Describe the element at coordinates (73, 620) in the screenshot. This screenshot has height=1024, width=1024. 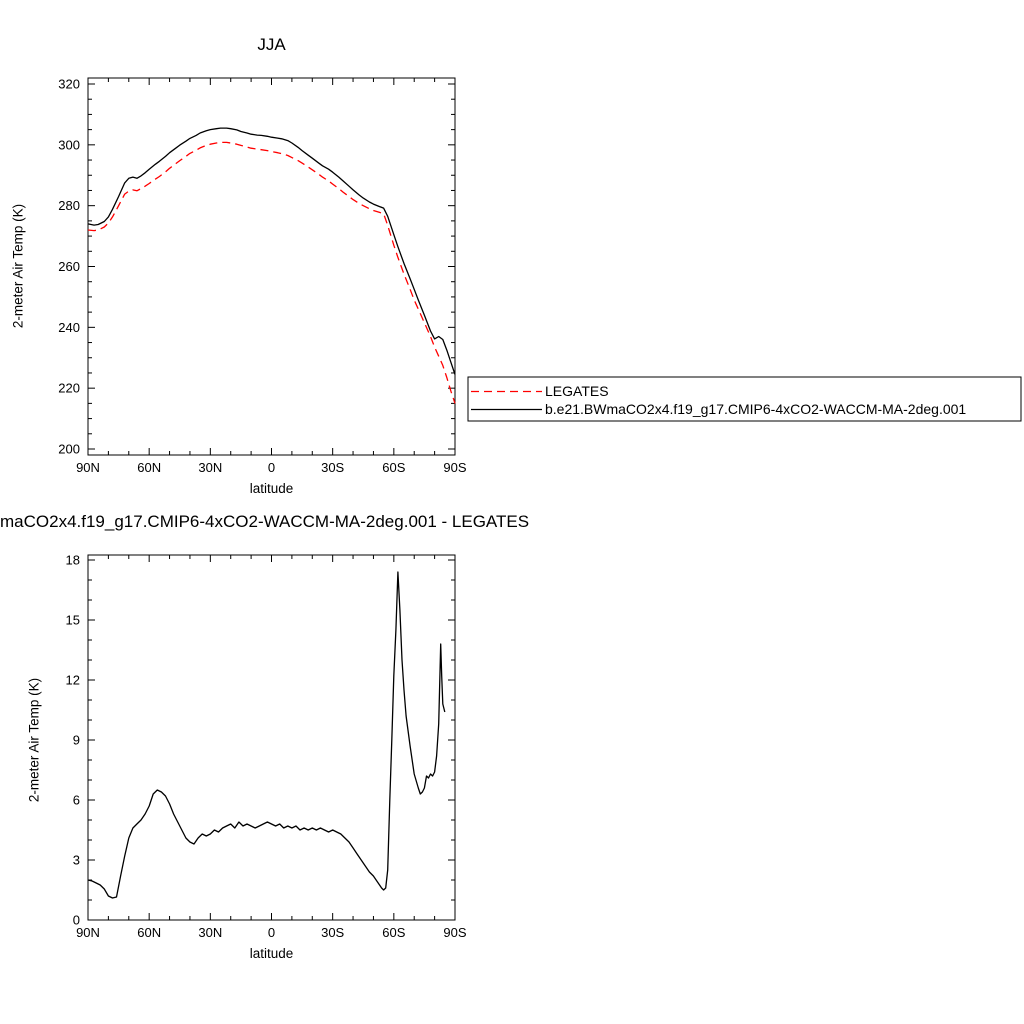
I see `y-tick-label: 15` at that location.